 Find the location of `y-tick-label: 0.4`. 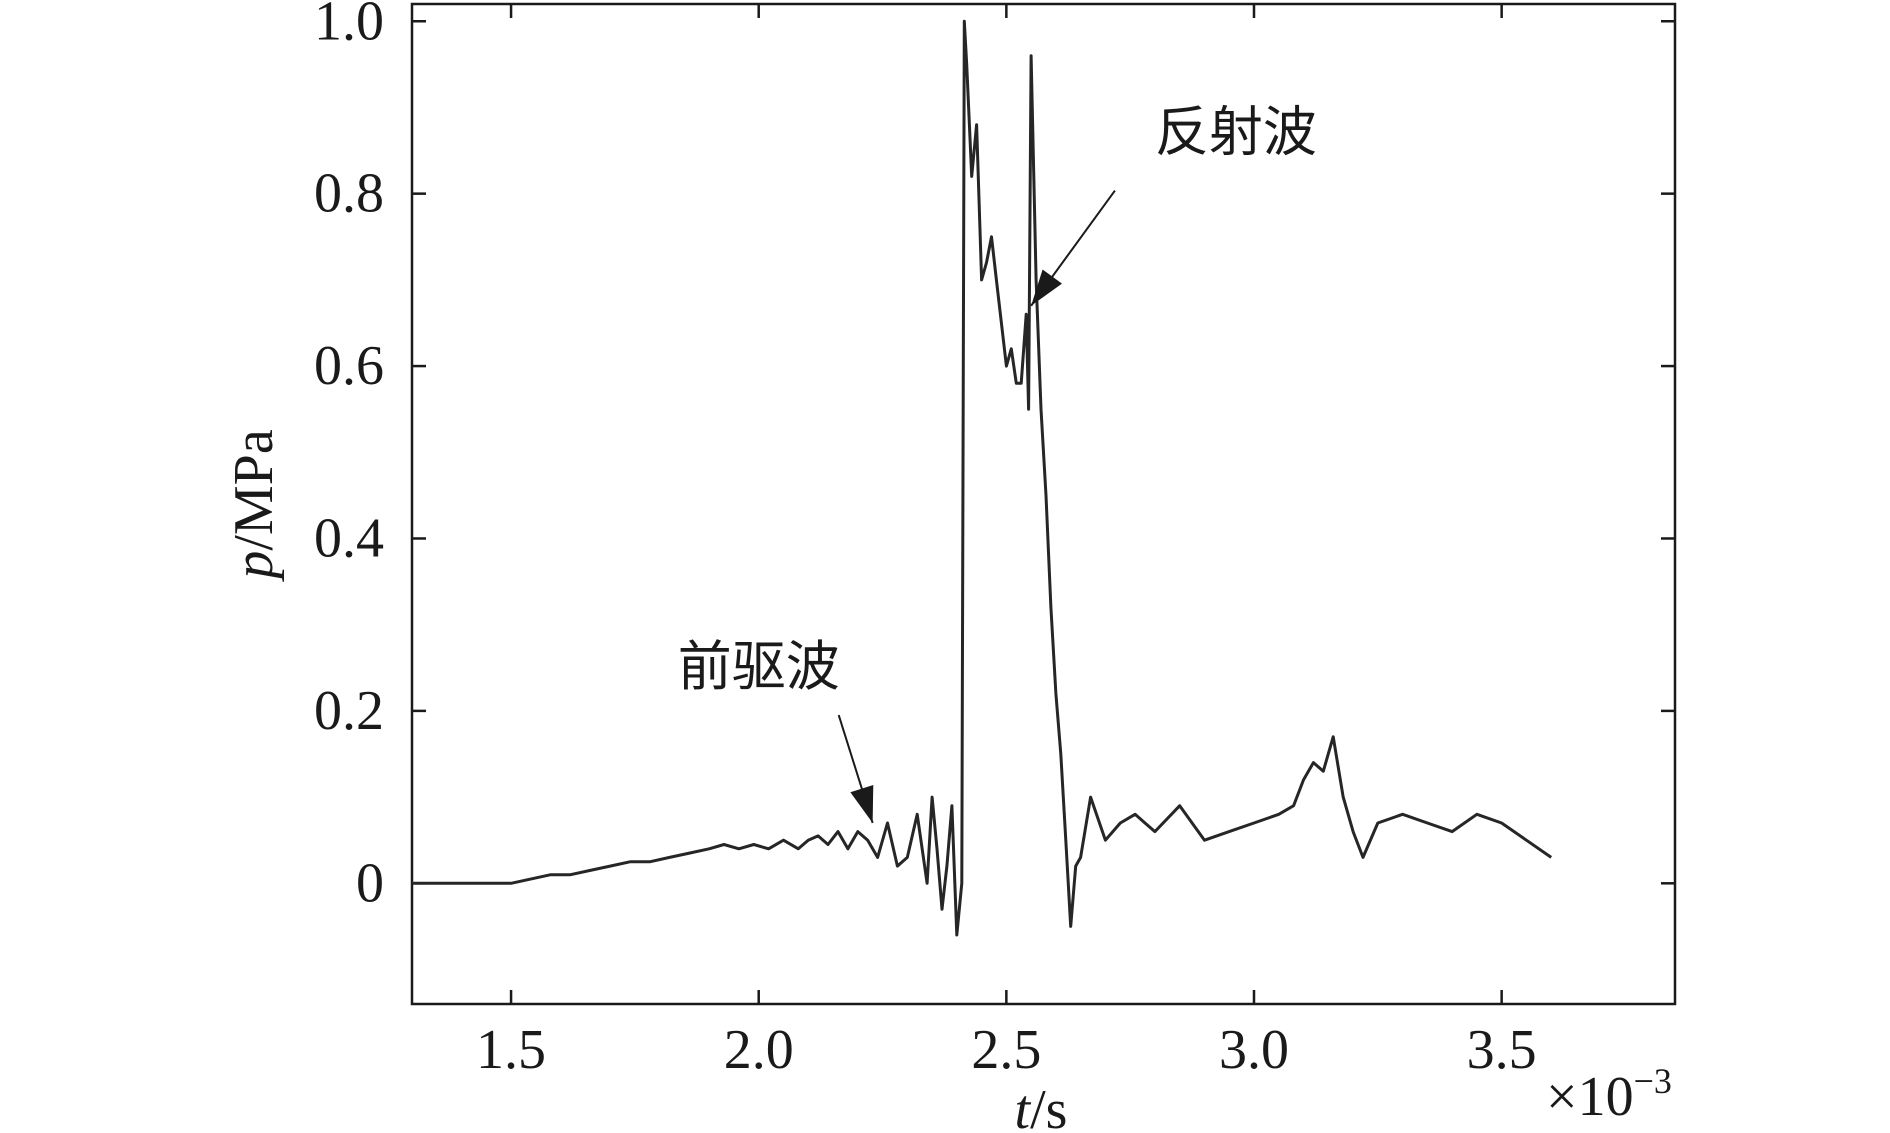

y-tick-label: 0.4 is located at coordinates (349, 538).